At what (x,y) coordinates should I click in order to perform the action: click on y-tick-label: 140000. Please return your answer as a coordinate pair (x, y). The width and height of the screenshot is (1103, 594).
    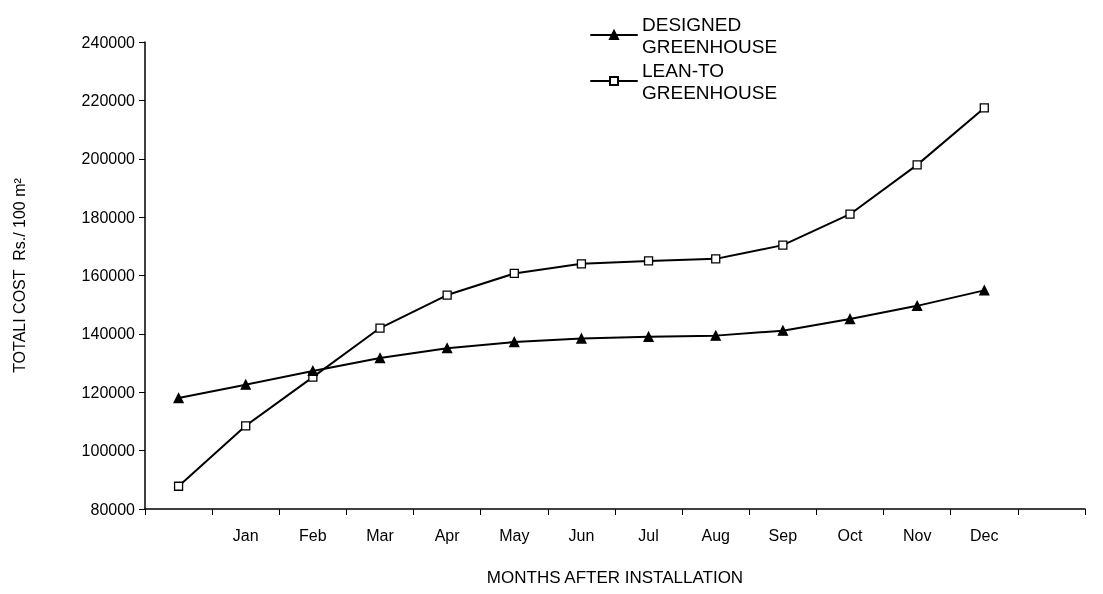
    Looking at the image, I should click on (108, 334).